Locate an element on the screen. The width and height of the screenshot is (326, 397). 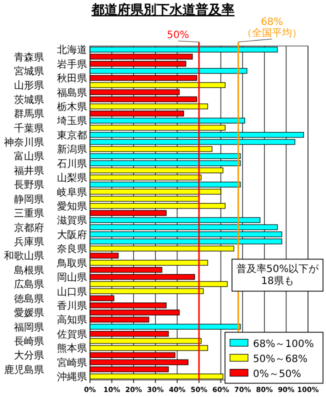
y-tick-label: 茨城県 is located at coordinates (29, 100).